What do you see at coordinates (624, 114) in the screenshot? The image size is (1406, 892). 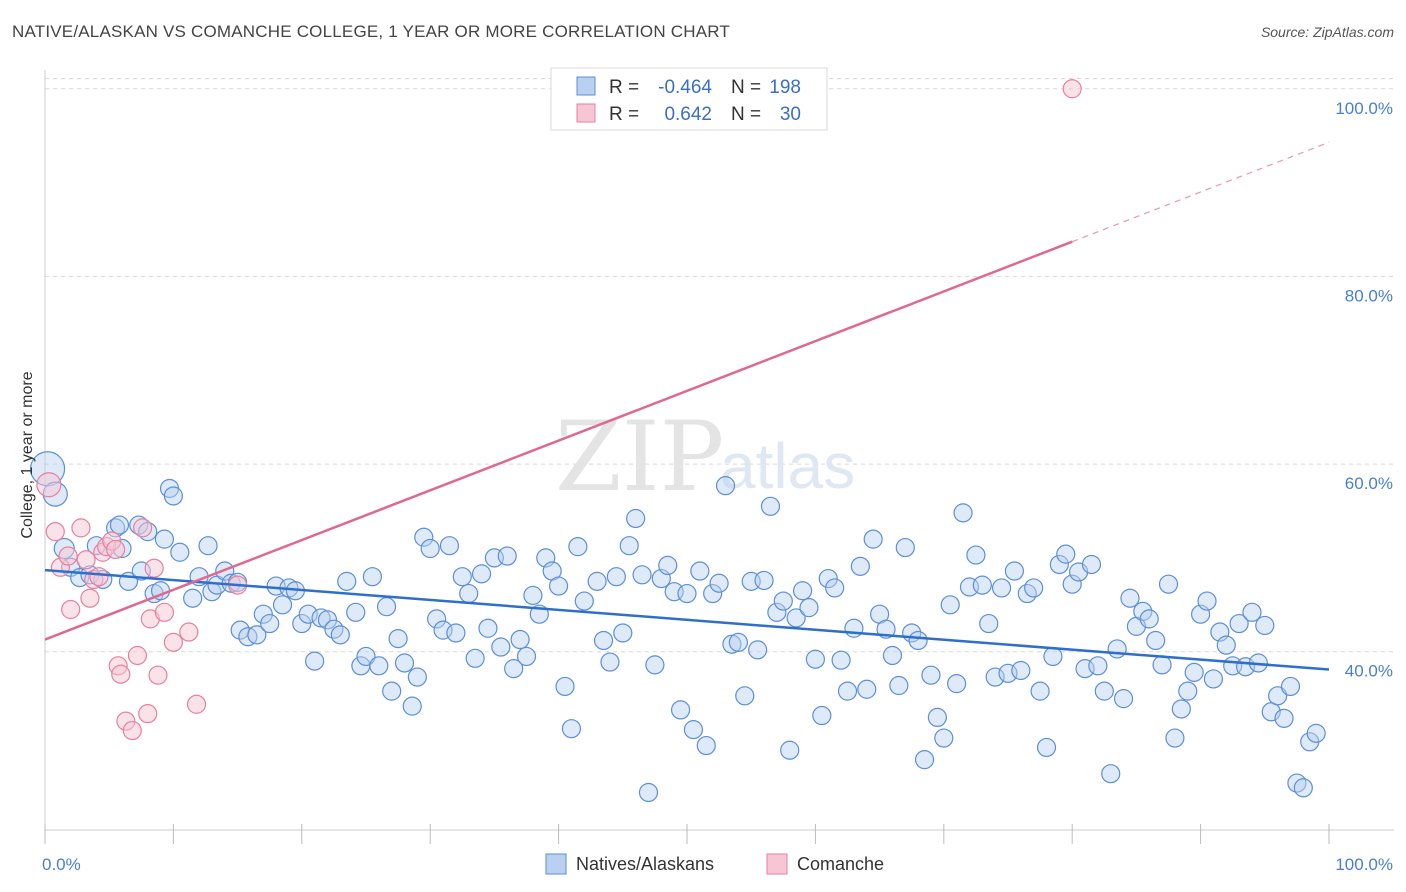 I see `legend-r-label-2: R =` at bounding box center [624, 114].